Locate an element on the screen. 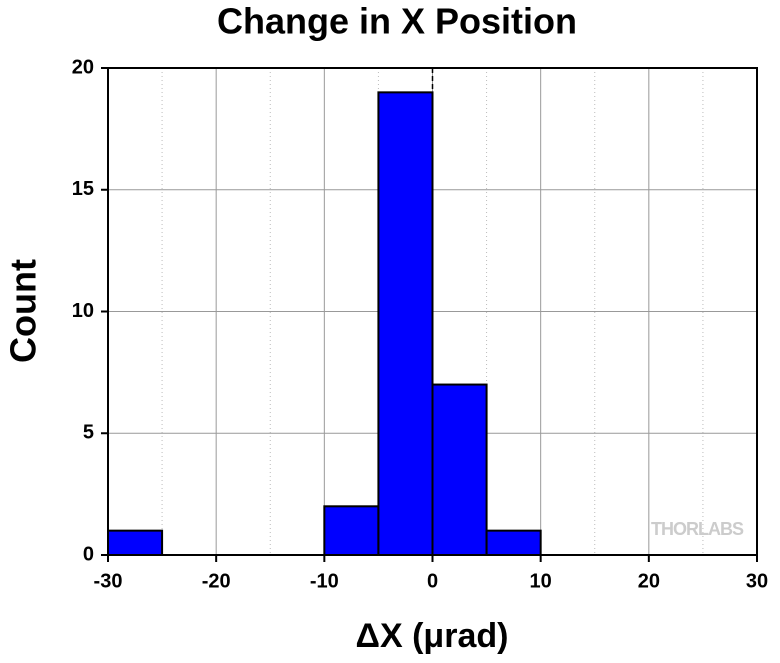  y-tick-label: 0 is located at coordinates (88, 554).